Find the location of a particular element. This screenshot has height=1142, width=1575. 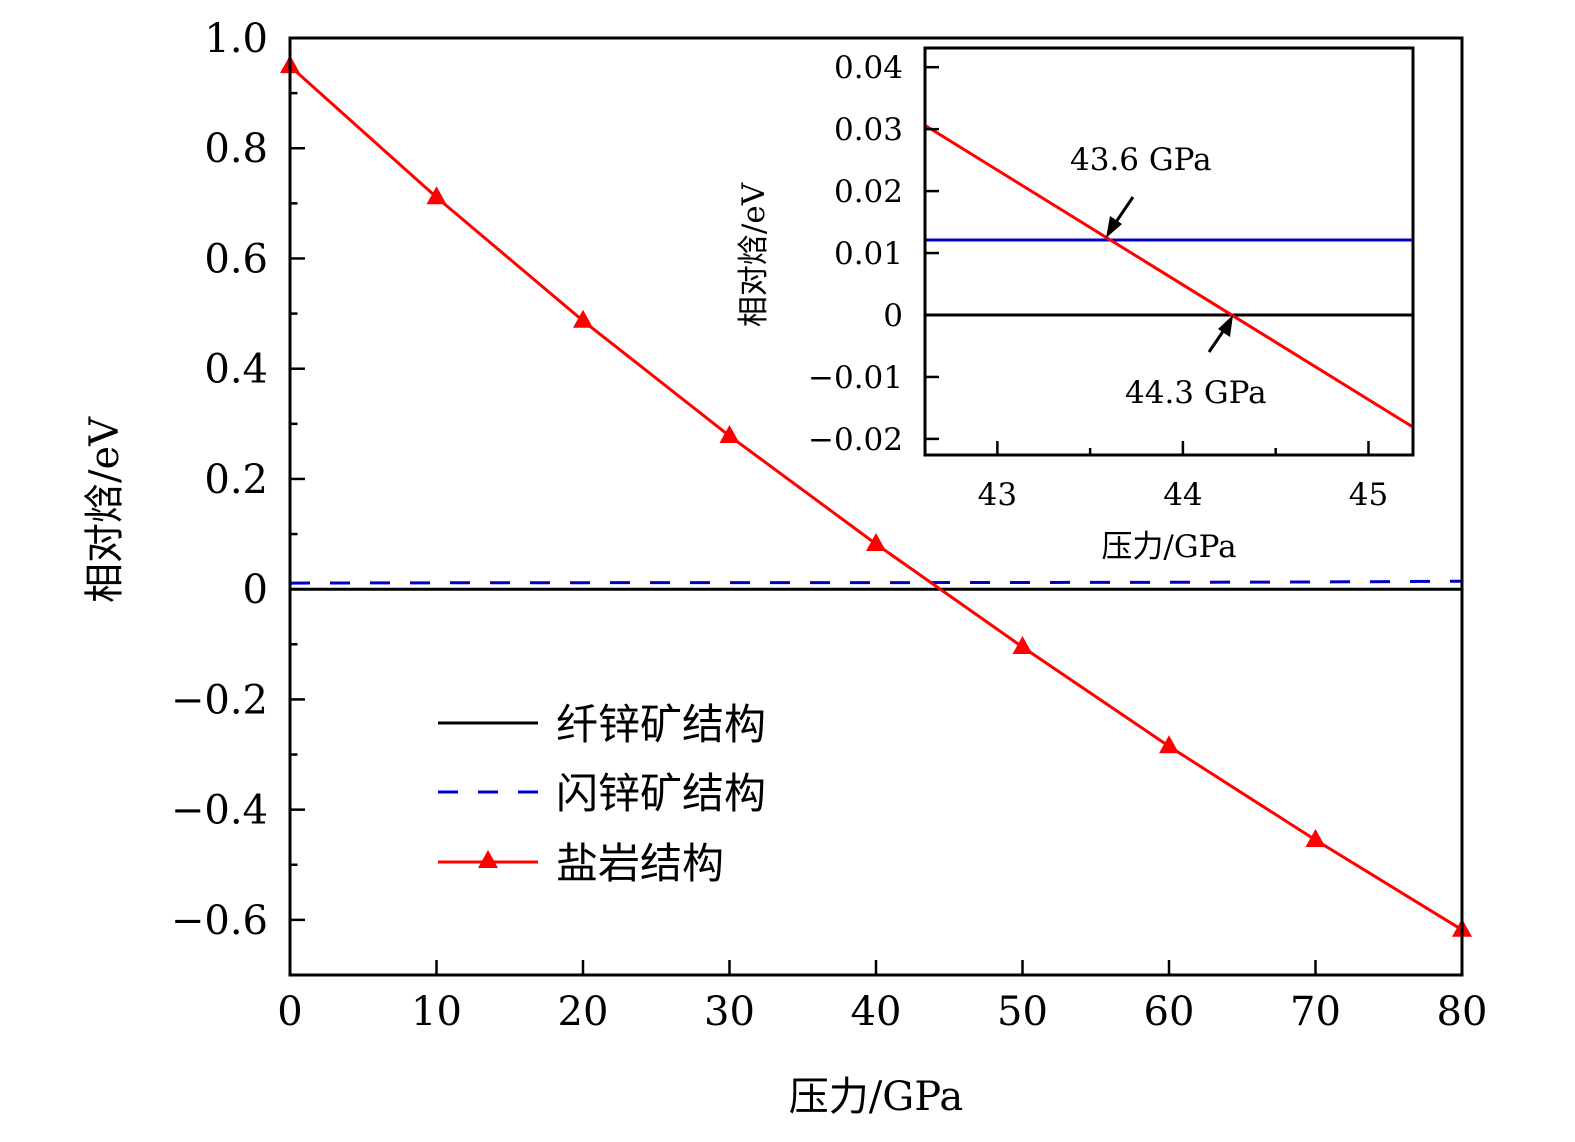

inset-background is located at coordinates (1169, 251).